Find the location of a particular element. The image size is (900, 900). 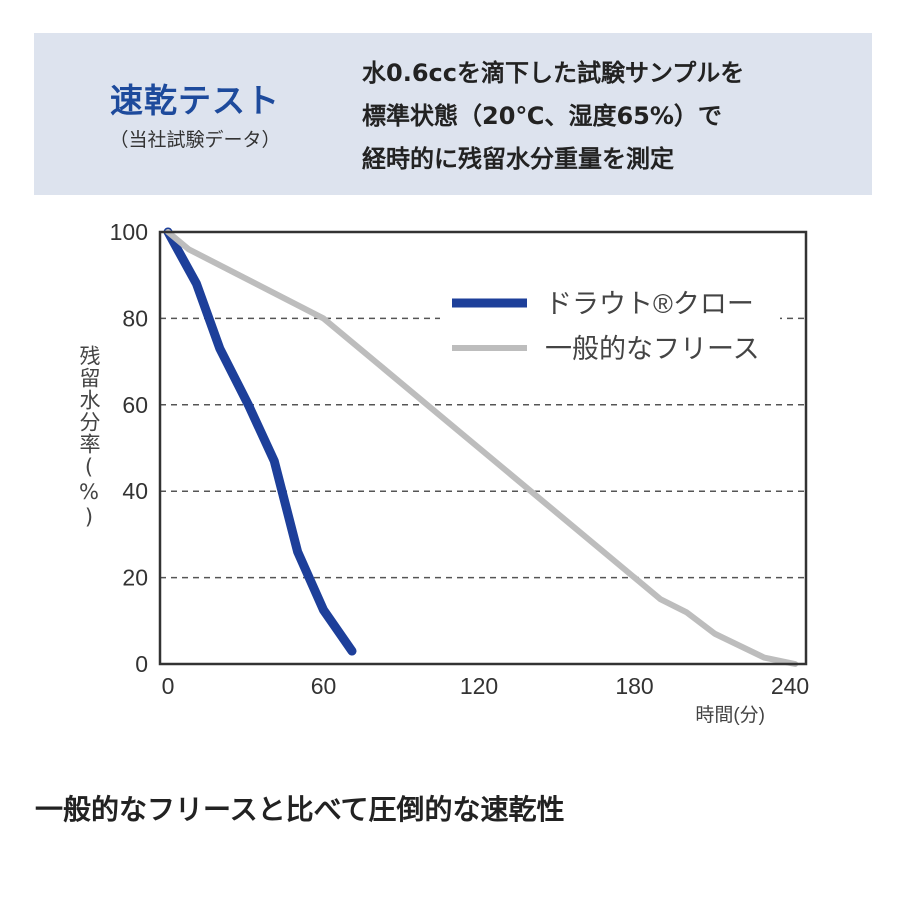

legend-label: 一般的なフリース is located at coordinates (652, 349).